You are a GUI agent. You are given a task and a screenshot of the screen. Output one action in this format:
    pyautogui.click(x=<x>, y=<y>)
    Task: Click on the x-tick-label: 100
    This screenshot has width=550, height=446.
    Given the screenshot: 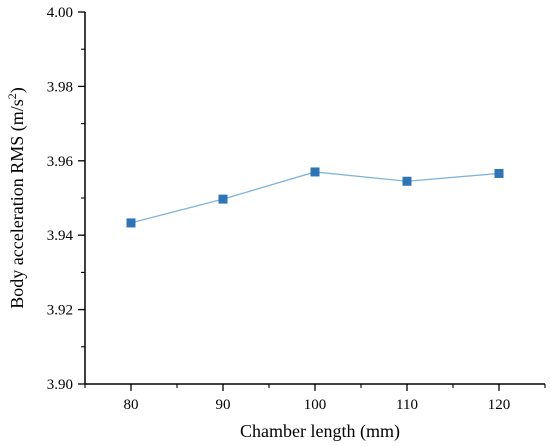 What is the action you would take?
    pyautogui.click(x=315, y=405)
    